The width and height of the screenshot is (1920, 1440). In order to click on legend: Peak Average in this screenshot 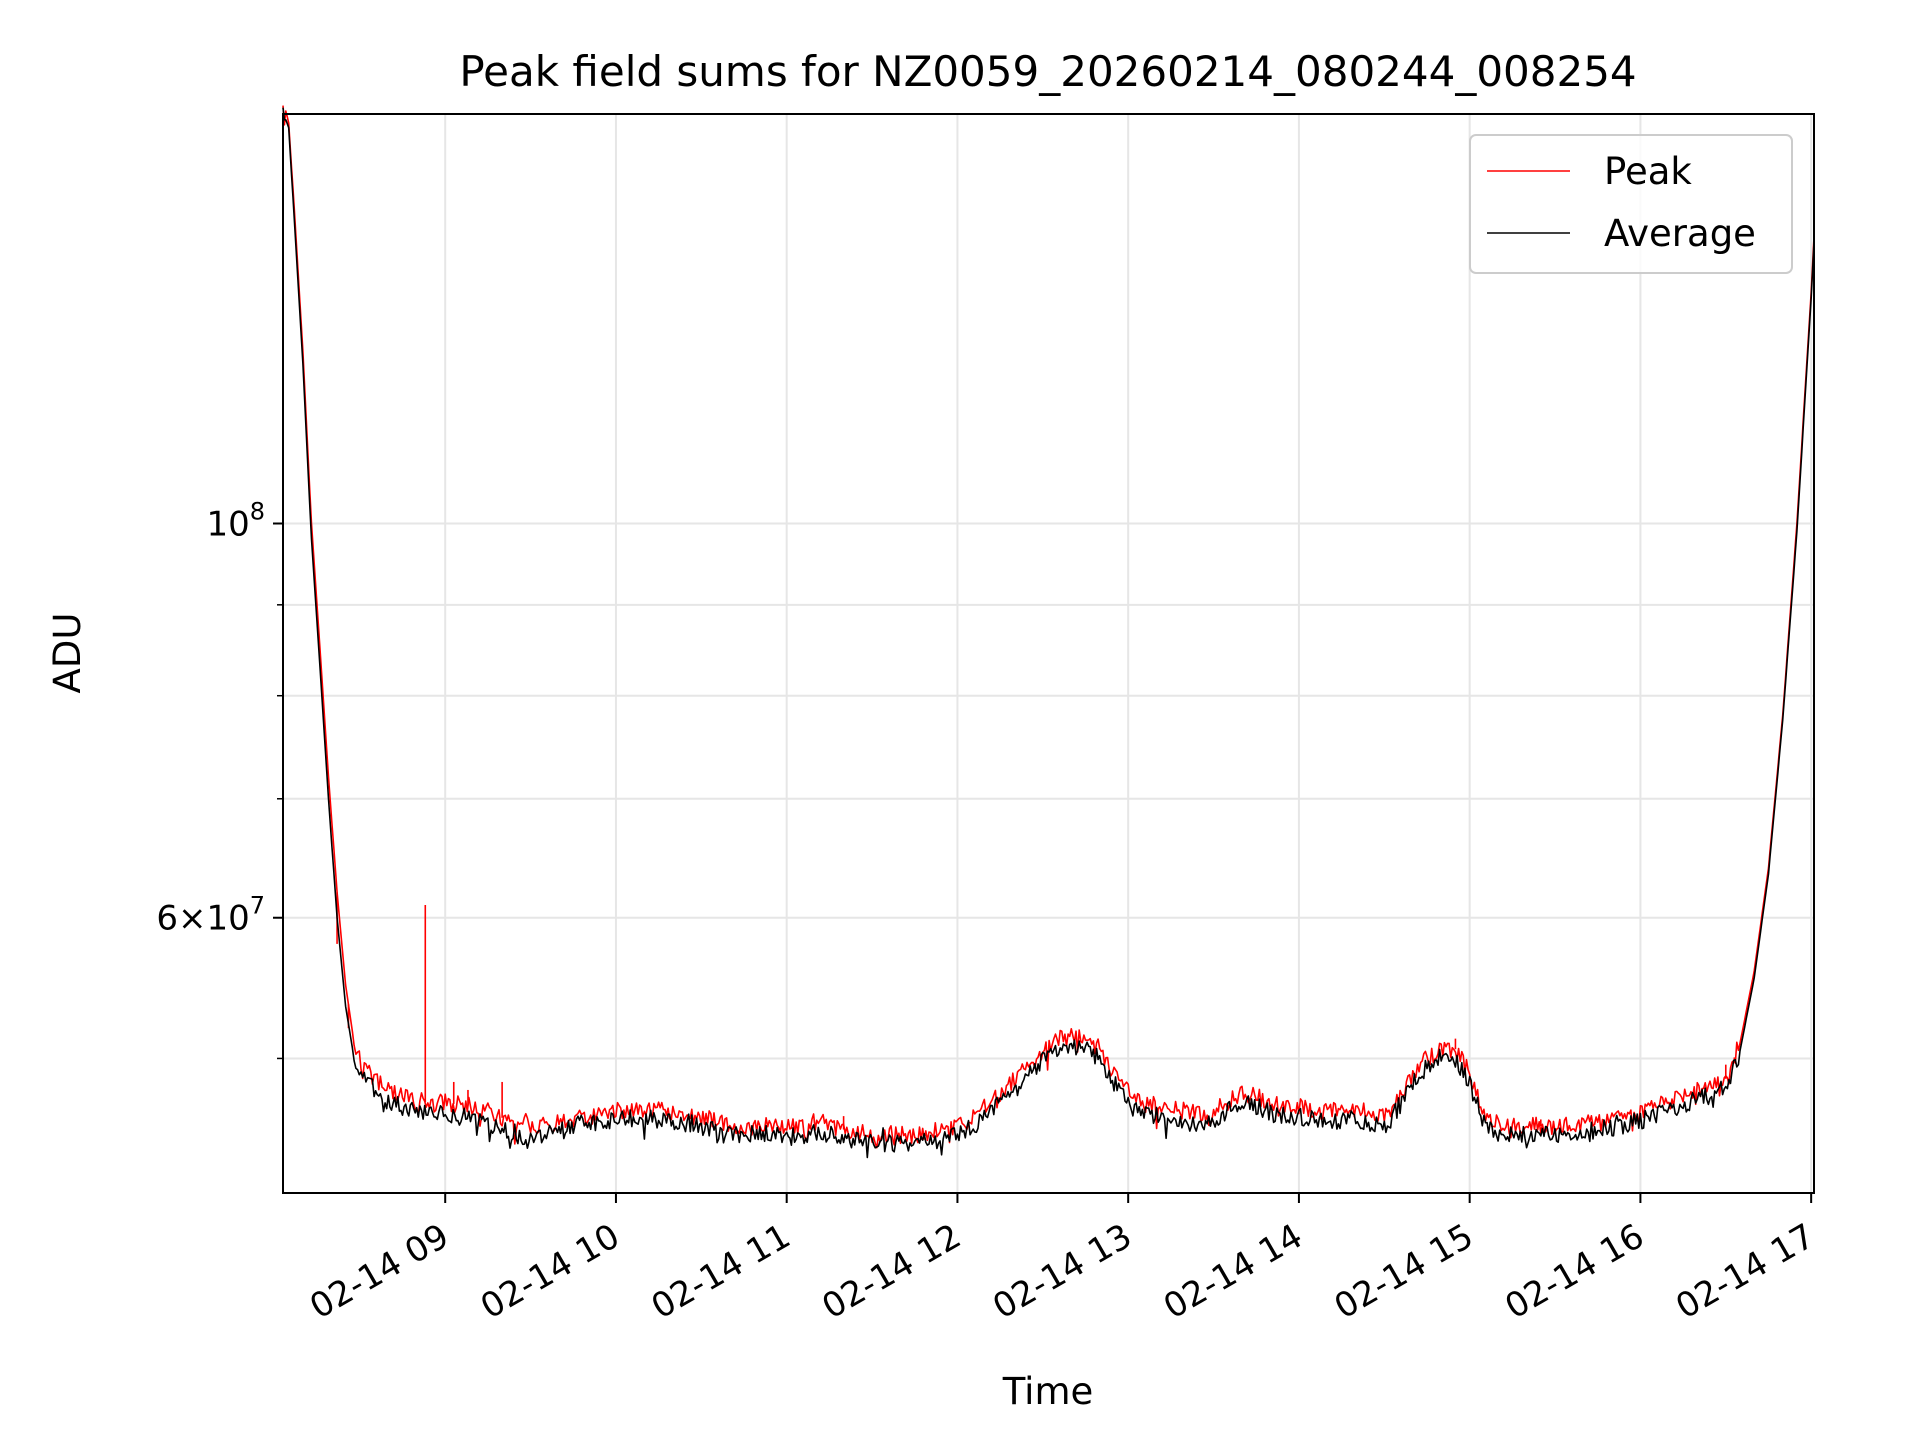, I will do `click(1631, 204)`.